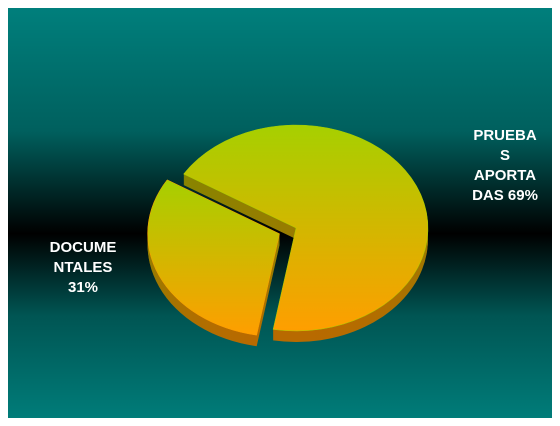  I want to click on value-label: 69%, so click(522, 195).